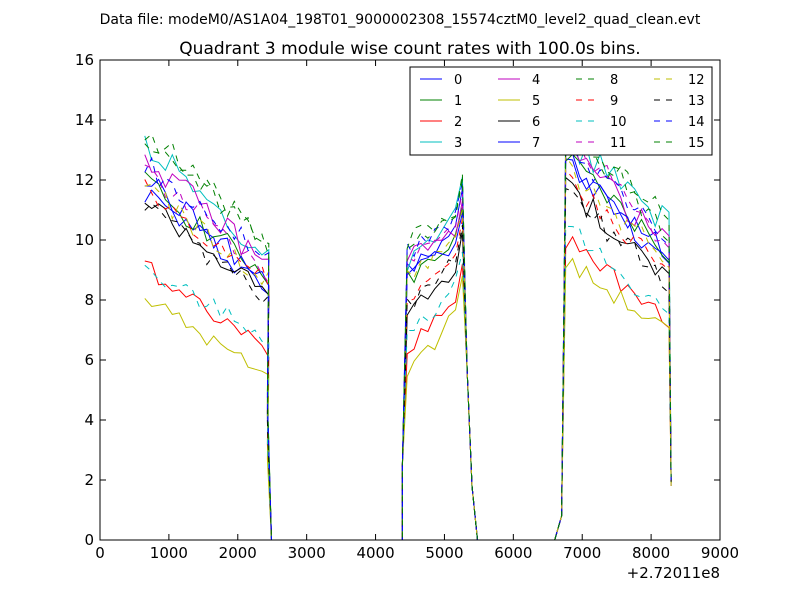  I want to click on legend-label-4: 4, so click(536, 80).